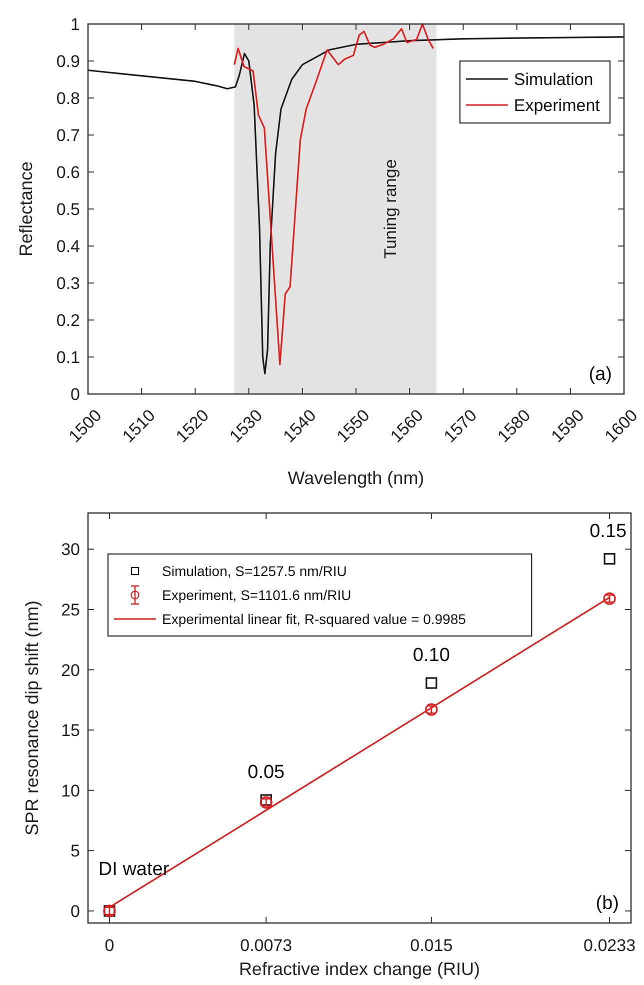 The width and height of the screenshot is (644, 985). I want to click on annotation: 0.15, so click(608, 531).